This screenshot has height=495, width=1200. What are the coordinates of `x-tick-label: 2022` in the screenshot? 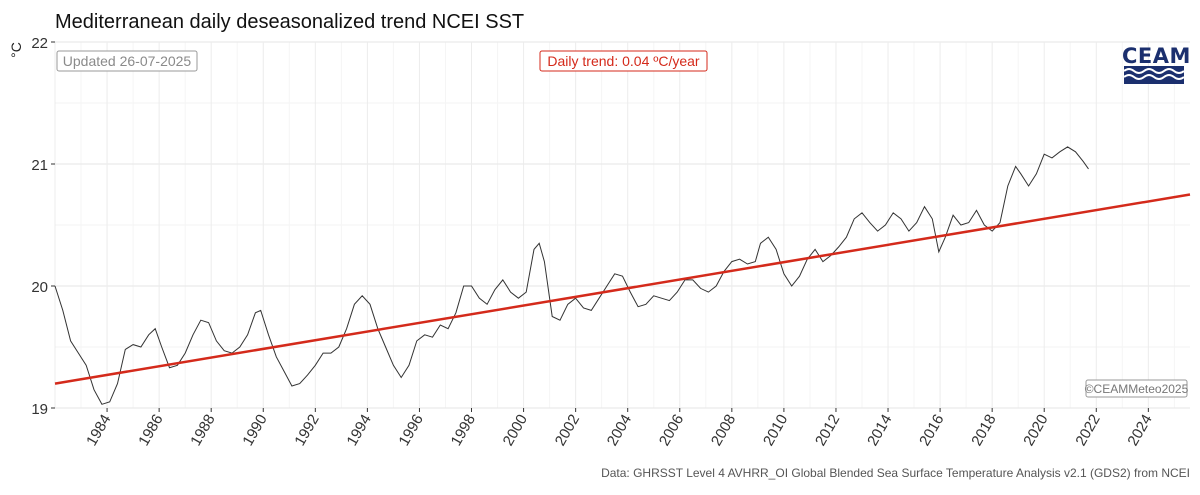 It's located at (1087, 430).